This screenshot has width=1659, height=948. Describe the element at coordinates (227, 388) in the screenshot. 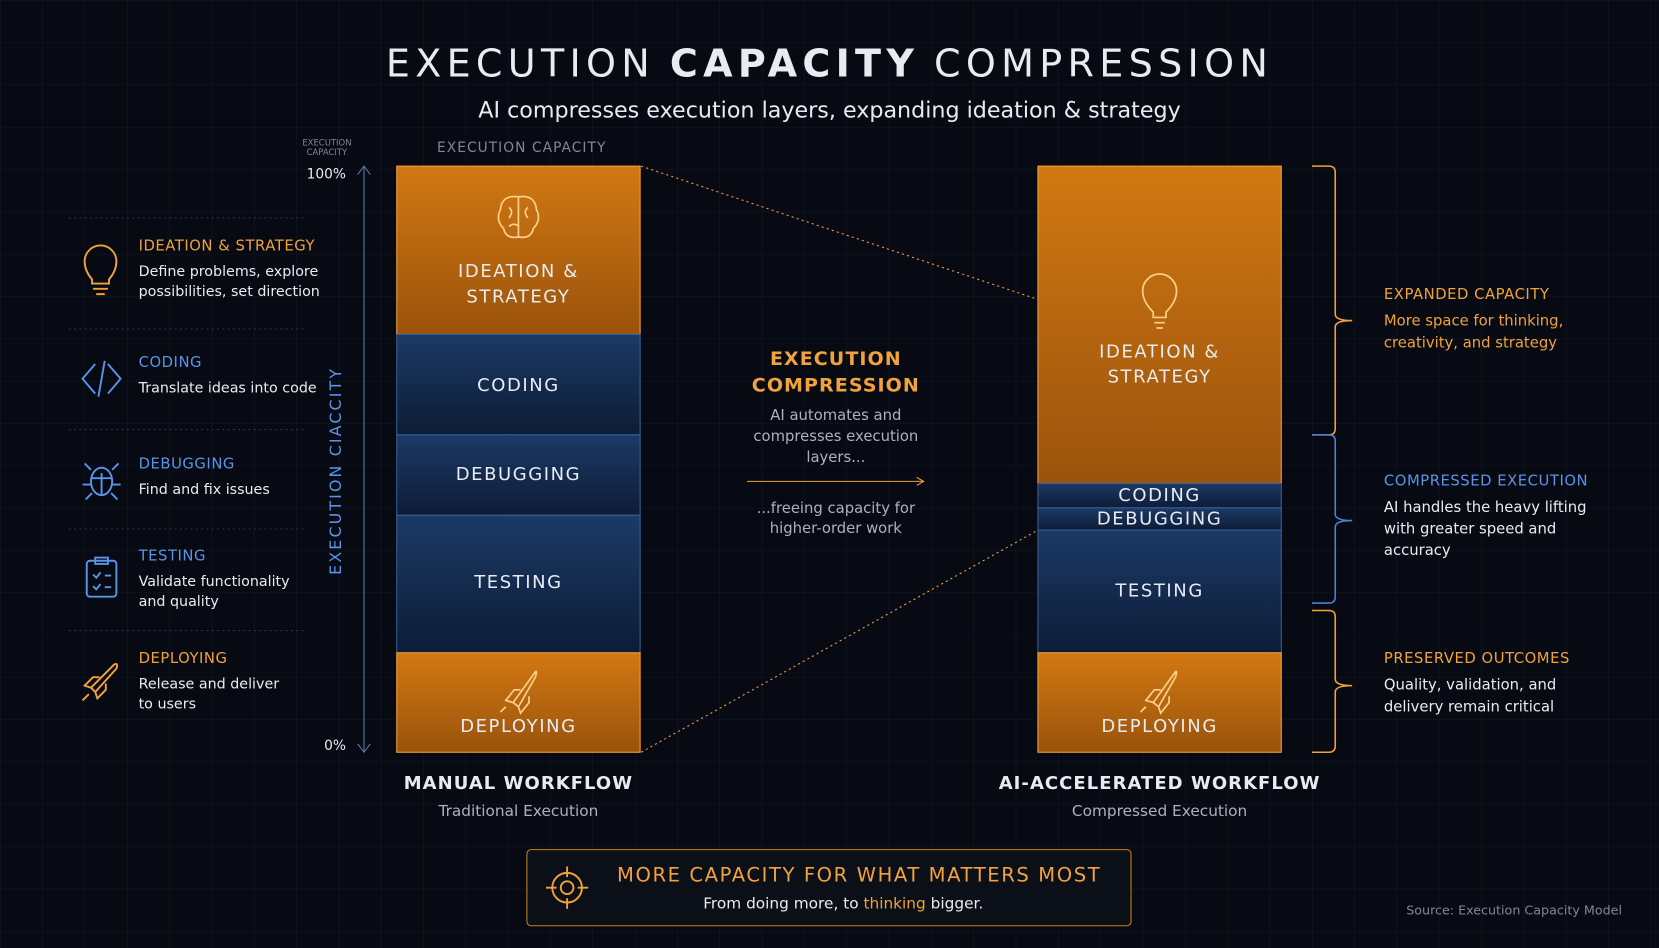

I see `legend-text: Translate ideas into code` at that location.